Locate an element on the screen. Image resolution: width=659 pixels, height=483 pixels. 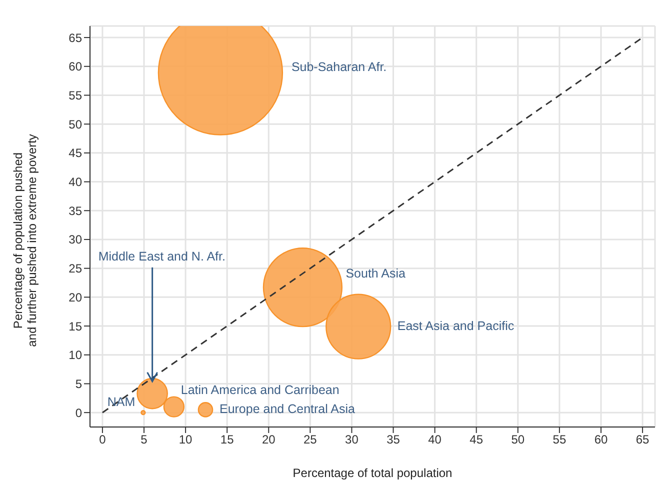
y-axis-title: Percentage of population pushed and further pushed into extreme poverty is located at coordinates (25, 240).